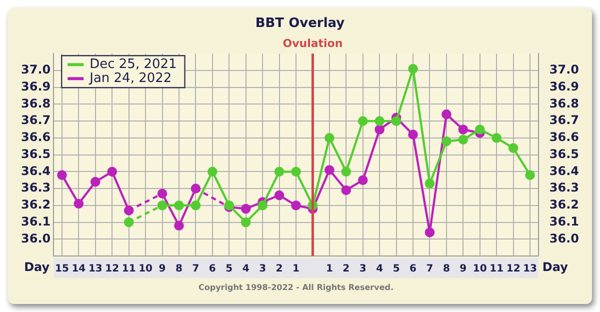 This screenshot has height=312, width=600. Describe the element at coordinates (564, 153) in the screenshot. I see `y2-tick-label: 36.5` at that location.